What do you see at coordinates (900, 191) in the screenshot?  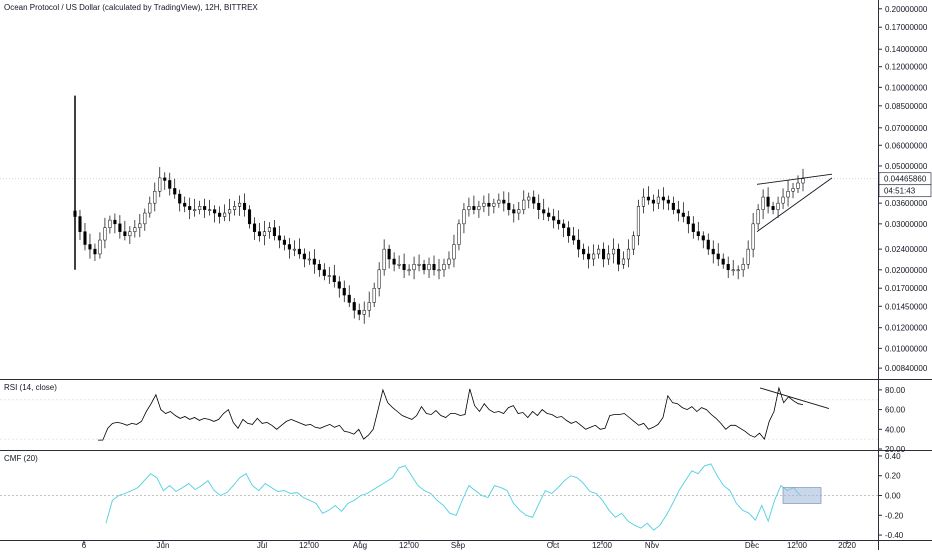 I see `countdown-value: 04:51:43` at bounding box center [900, 191].